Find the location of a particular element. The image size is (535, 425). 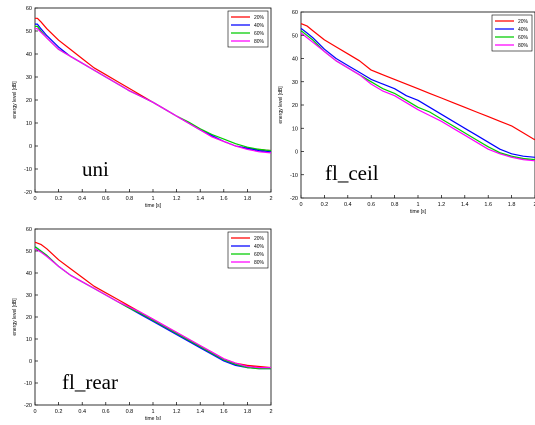

series-line-40pct is located at coordinates (417, 92).